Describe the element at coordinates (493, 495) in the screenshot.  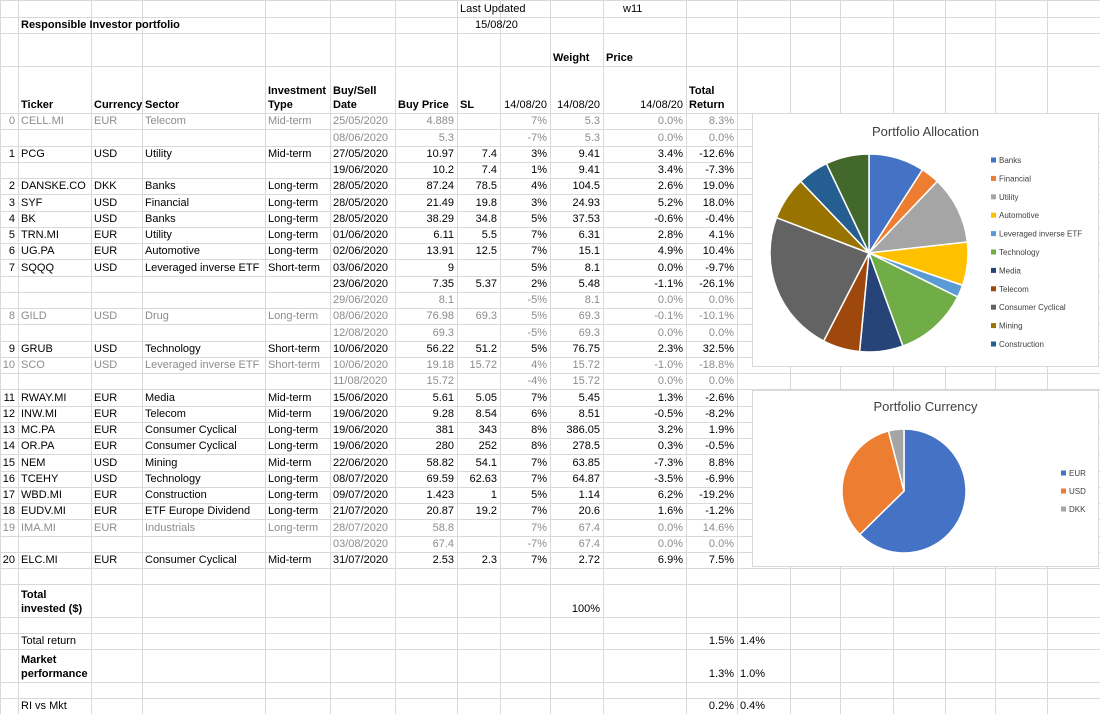
I see `cell: 1` at that location.